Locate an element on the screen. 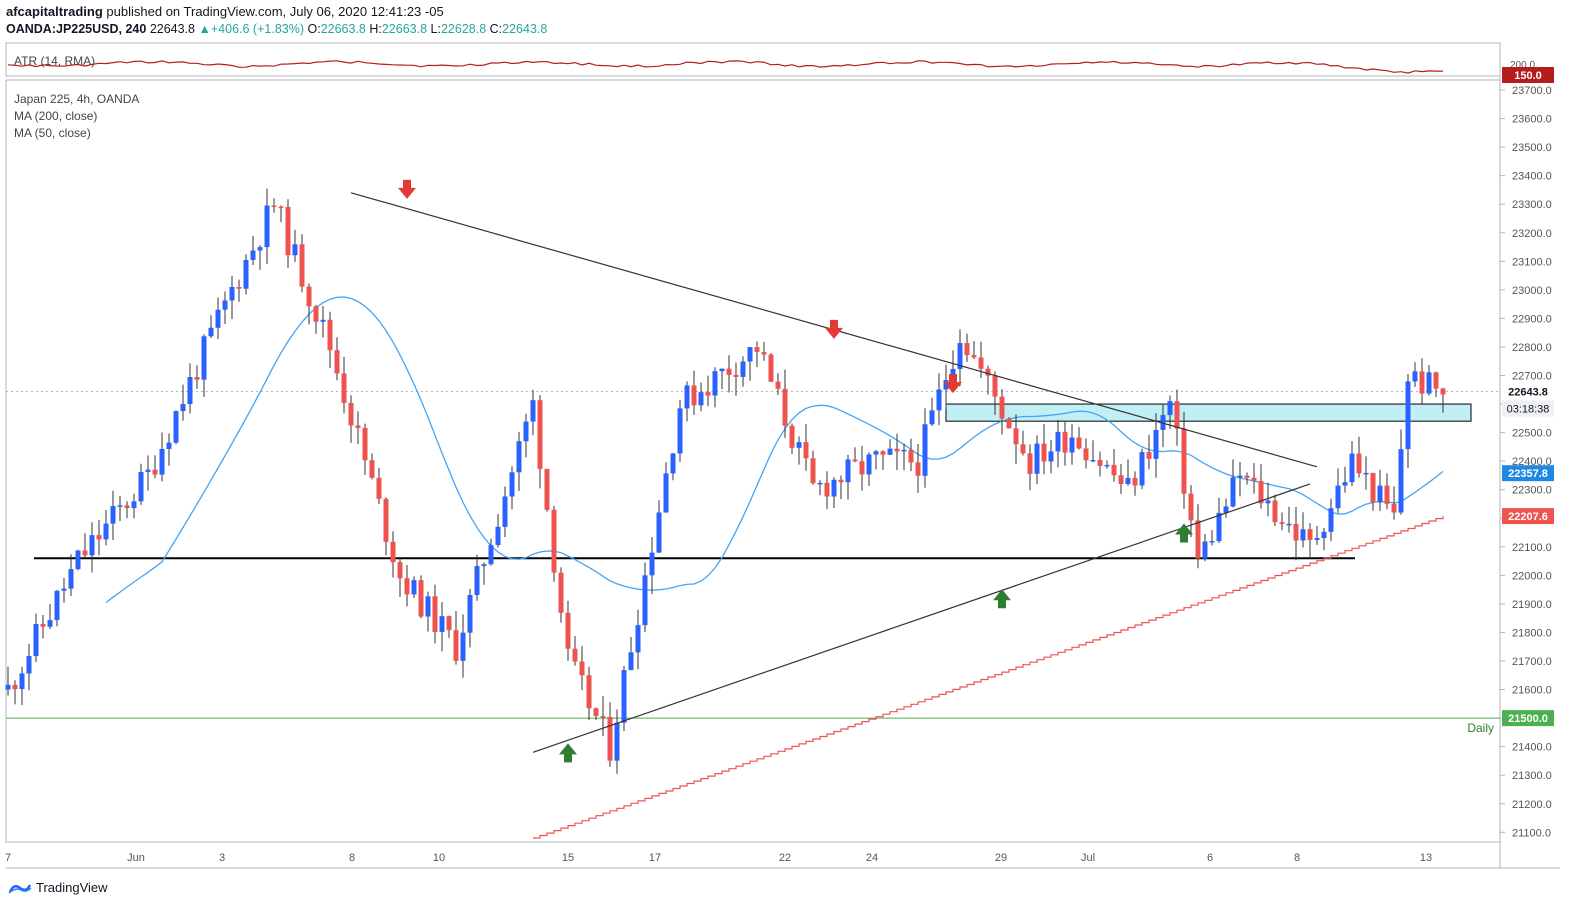 This screenshot has height=908, width=1570. x-tick-label: 13 is located at coordinates (1426, 858).